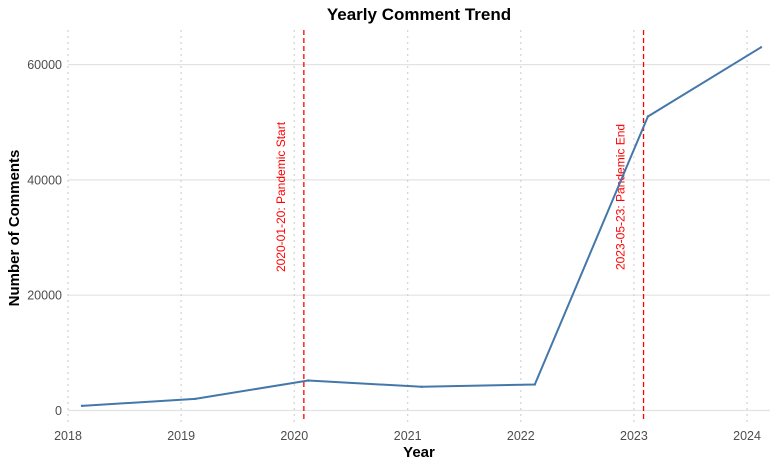 Image resolution: width=780 pixels, height=468 pixels. Describe the element at coordinates (44, 296) in the screenshot. I see `y-tick-label: 20000` at that location.